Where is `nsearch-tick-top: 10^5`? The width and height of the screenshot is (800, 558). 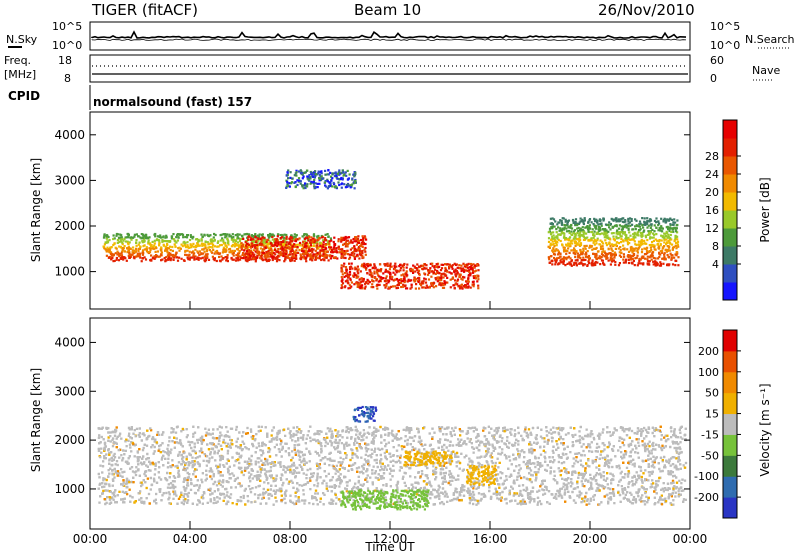 nsearch-tick-top: 10^5 is located at coordinates (725, 26).